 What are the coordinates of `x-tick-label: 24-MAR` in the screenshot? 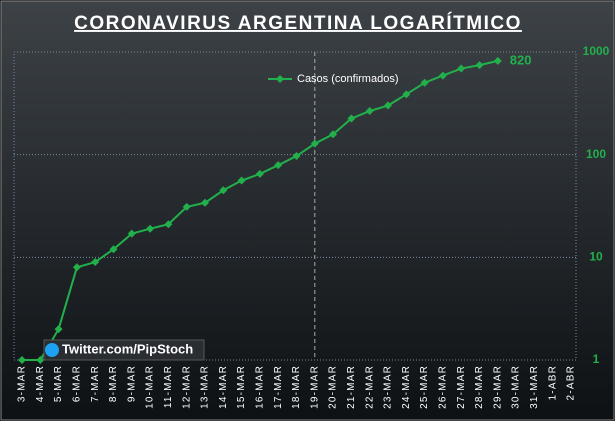 It's located at (406, 387).